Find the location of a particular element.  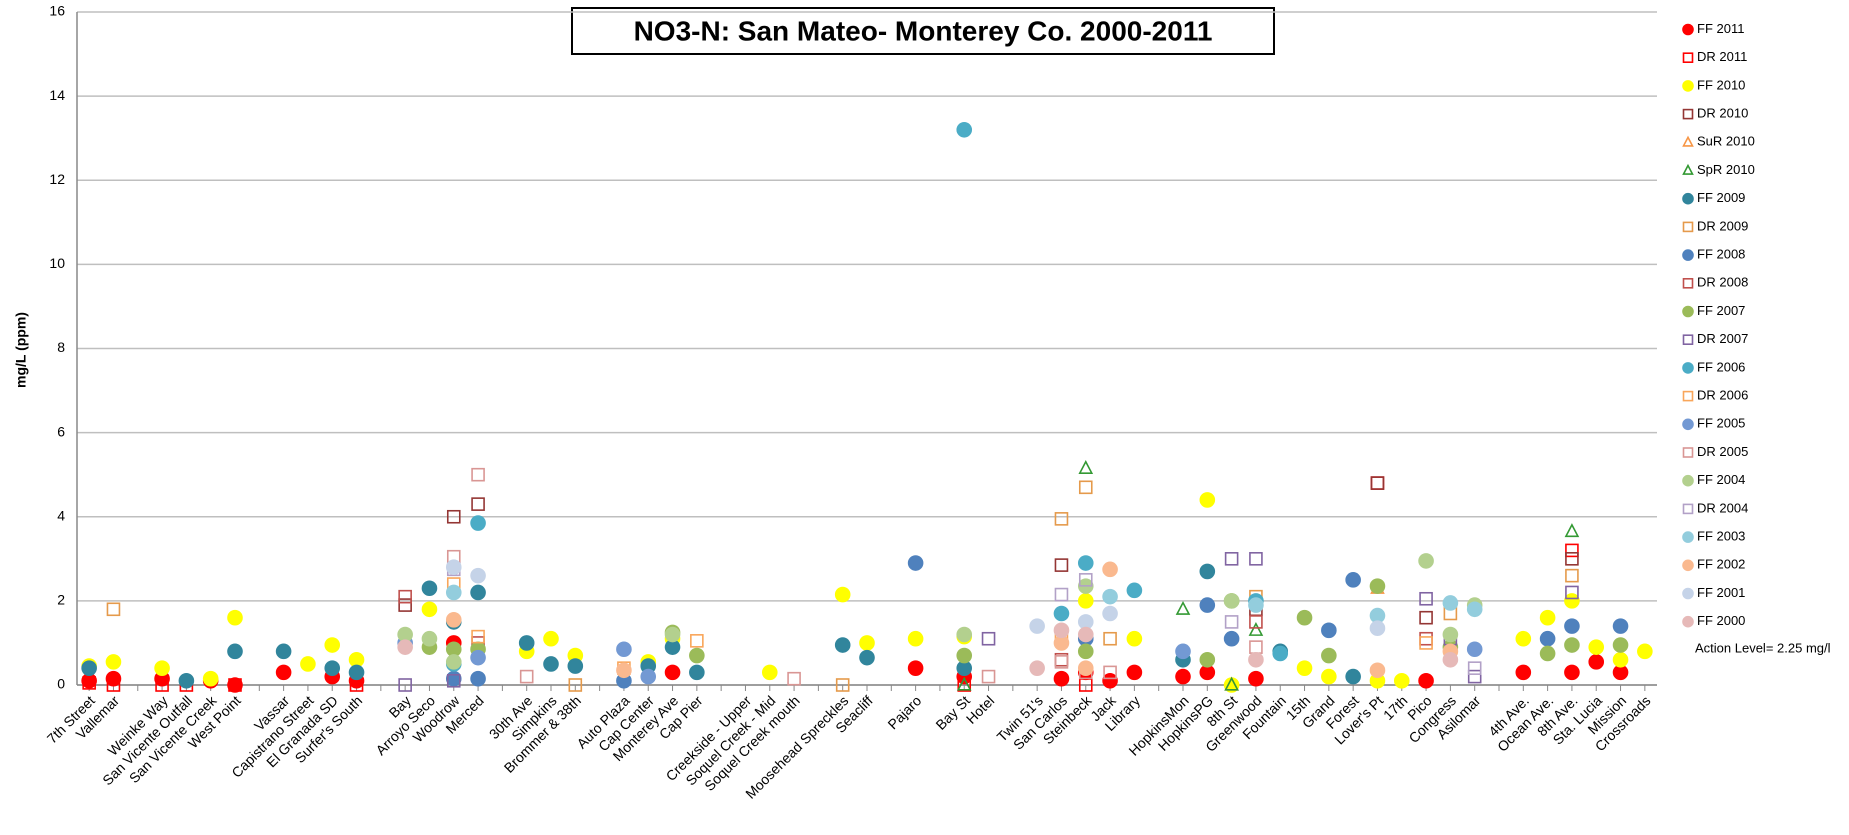

chart-title: NO3-N: San Mateo- Monterey Co. 2000-2011 is located at coordinates (923, 30).